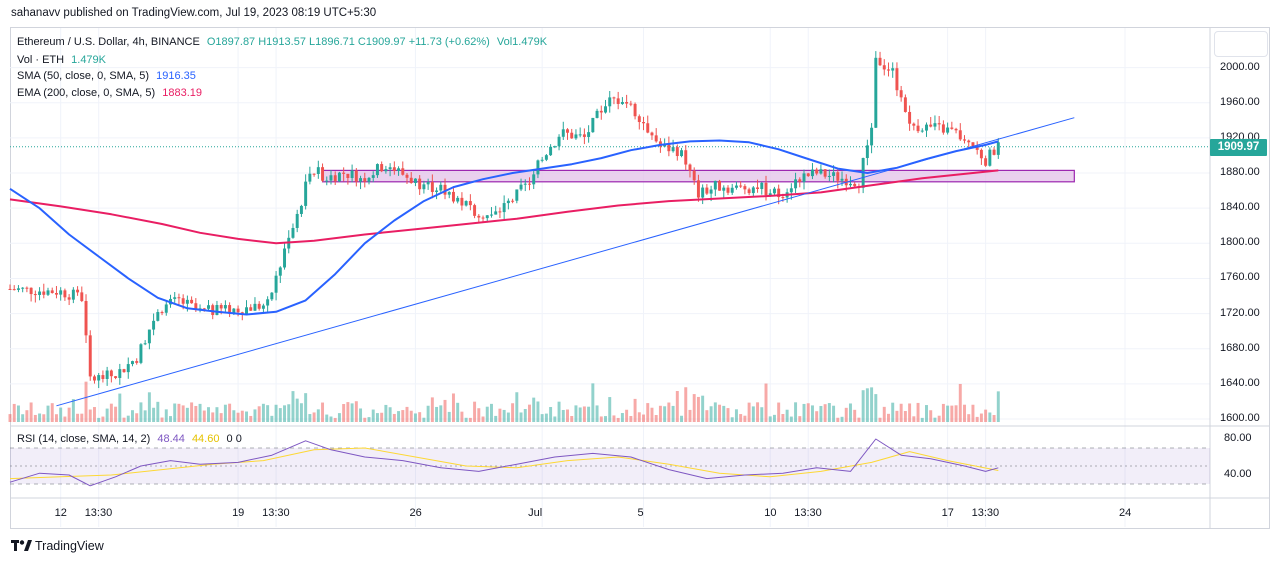 The image size is (1281, 563). I want to click on scale-button, so click(1241, 44).